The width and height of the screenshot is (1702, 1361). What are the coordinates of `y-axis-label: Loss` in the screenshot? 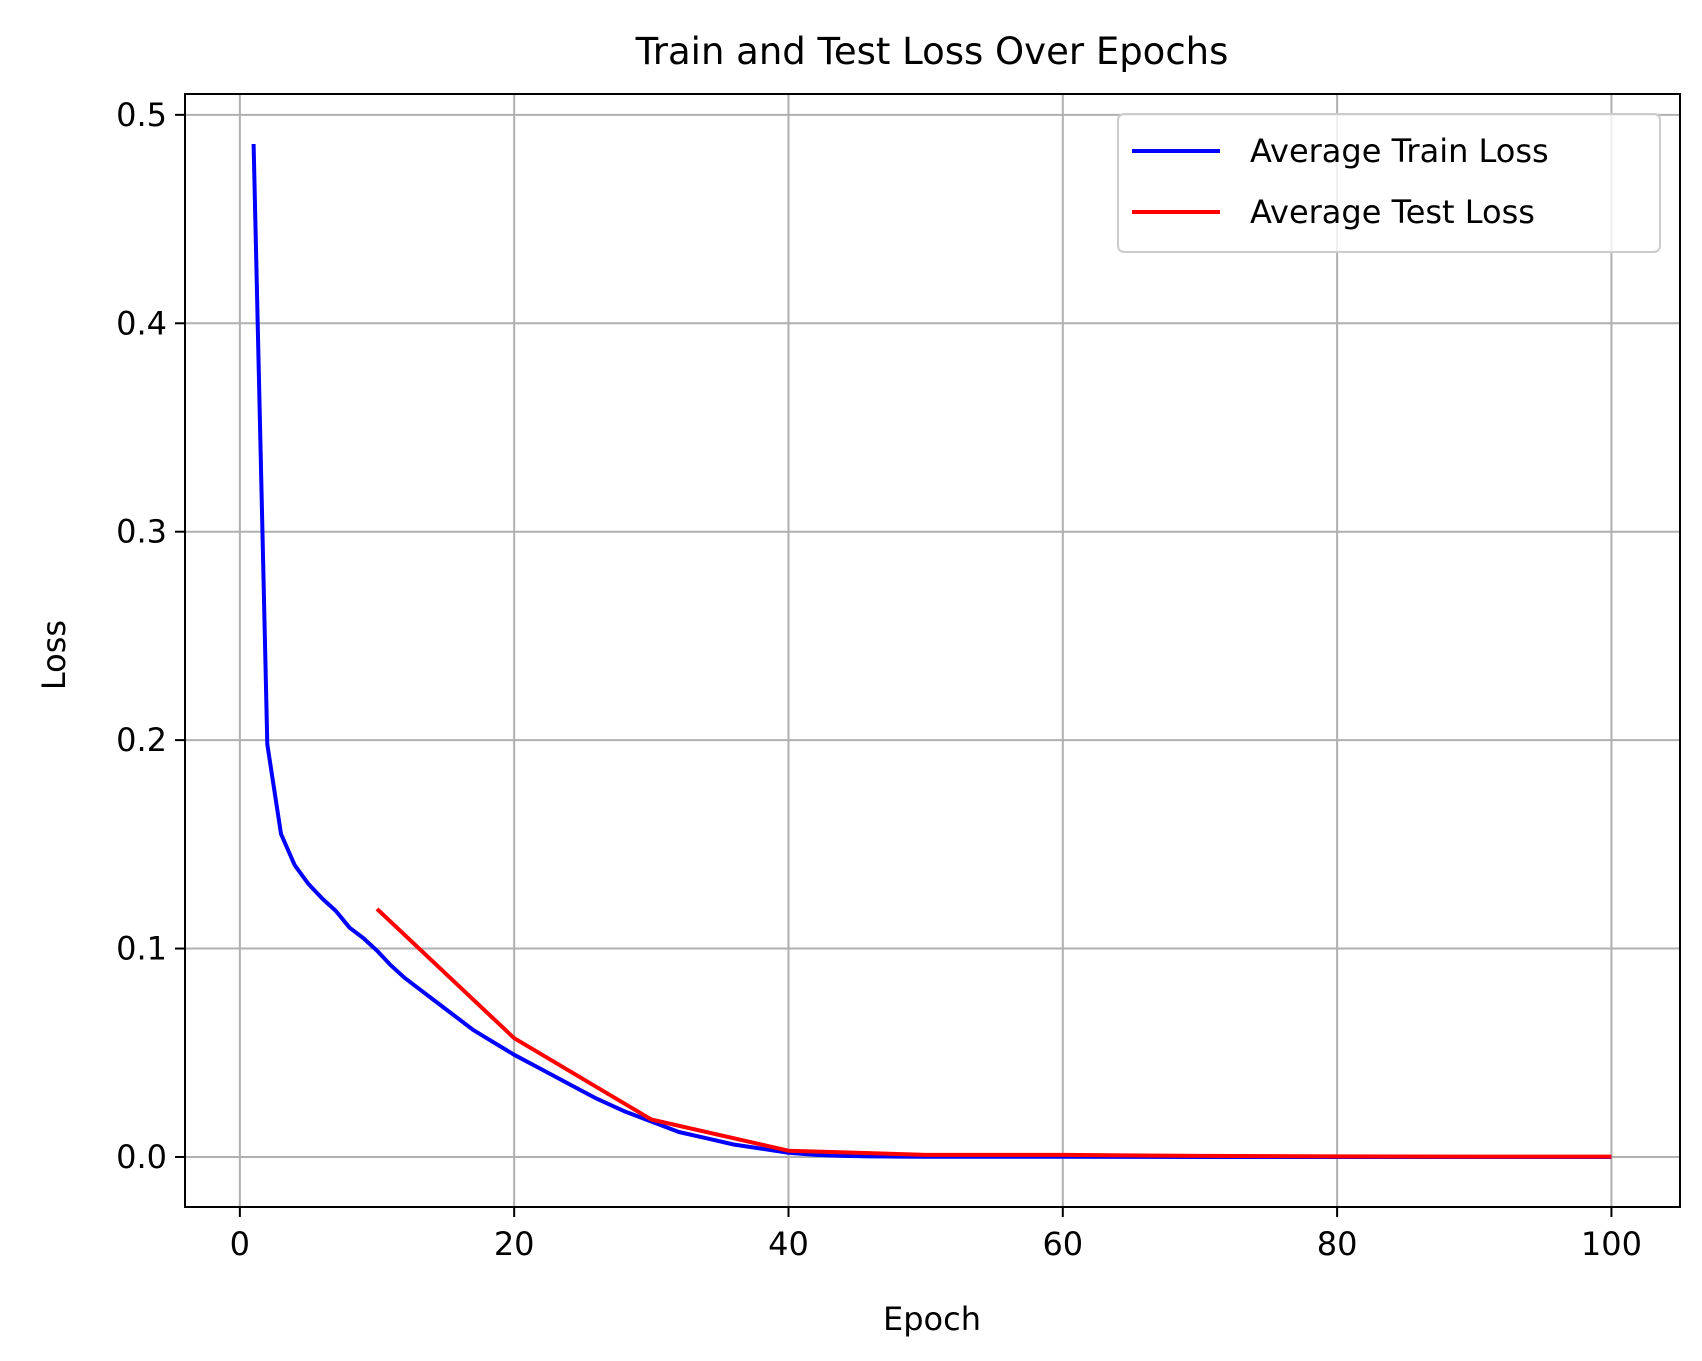 It's located at (54, 655).